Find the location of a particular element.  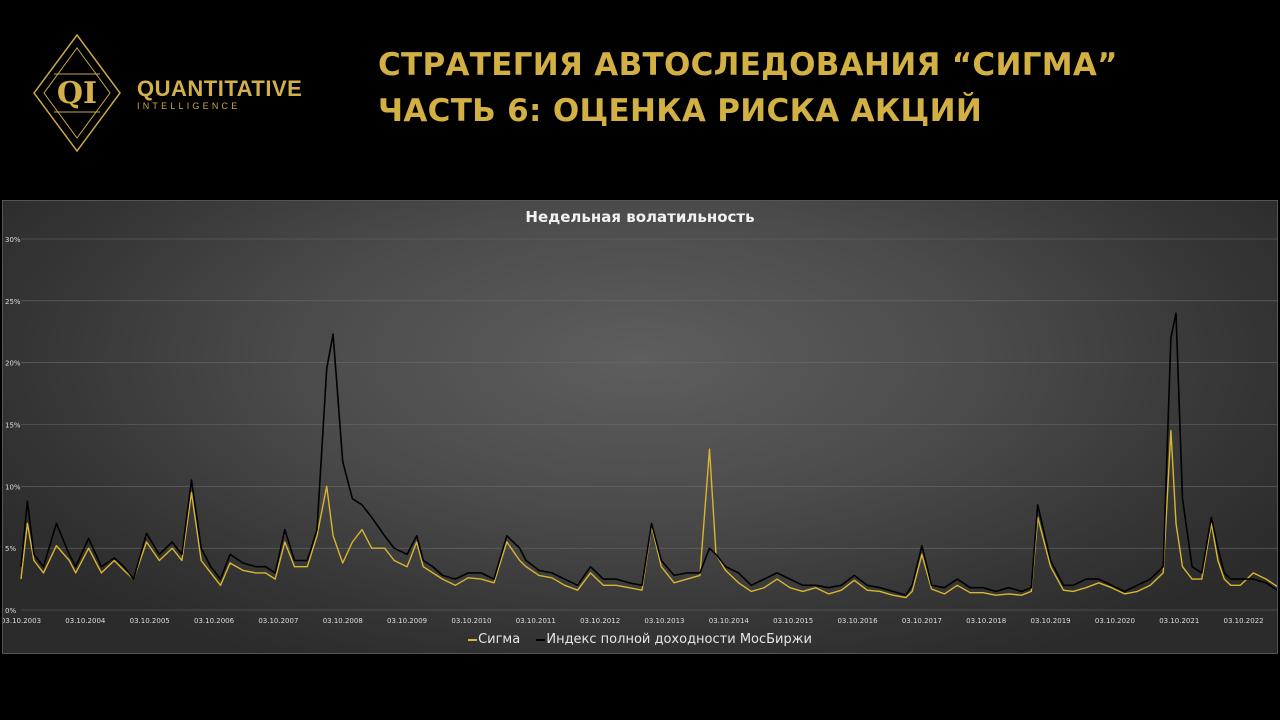

x-tick-label: 03.10.2020 is located at coordinates (1115, 621).